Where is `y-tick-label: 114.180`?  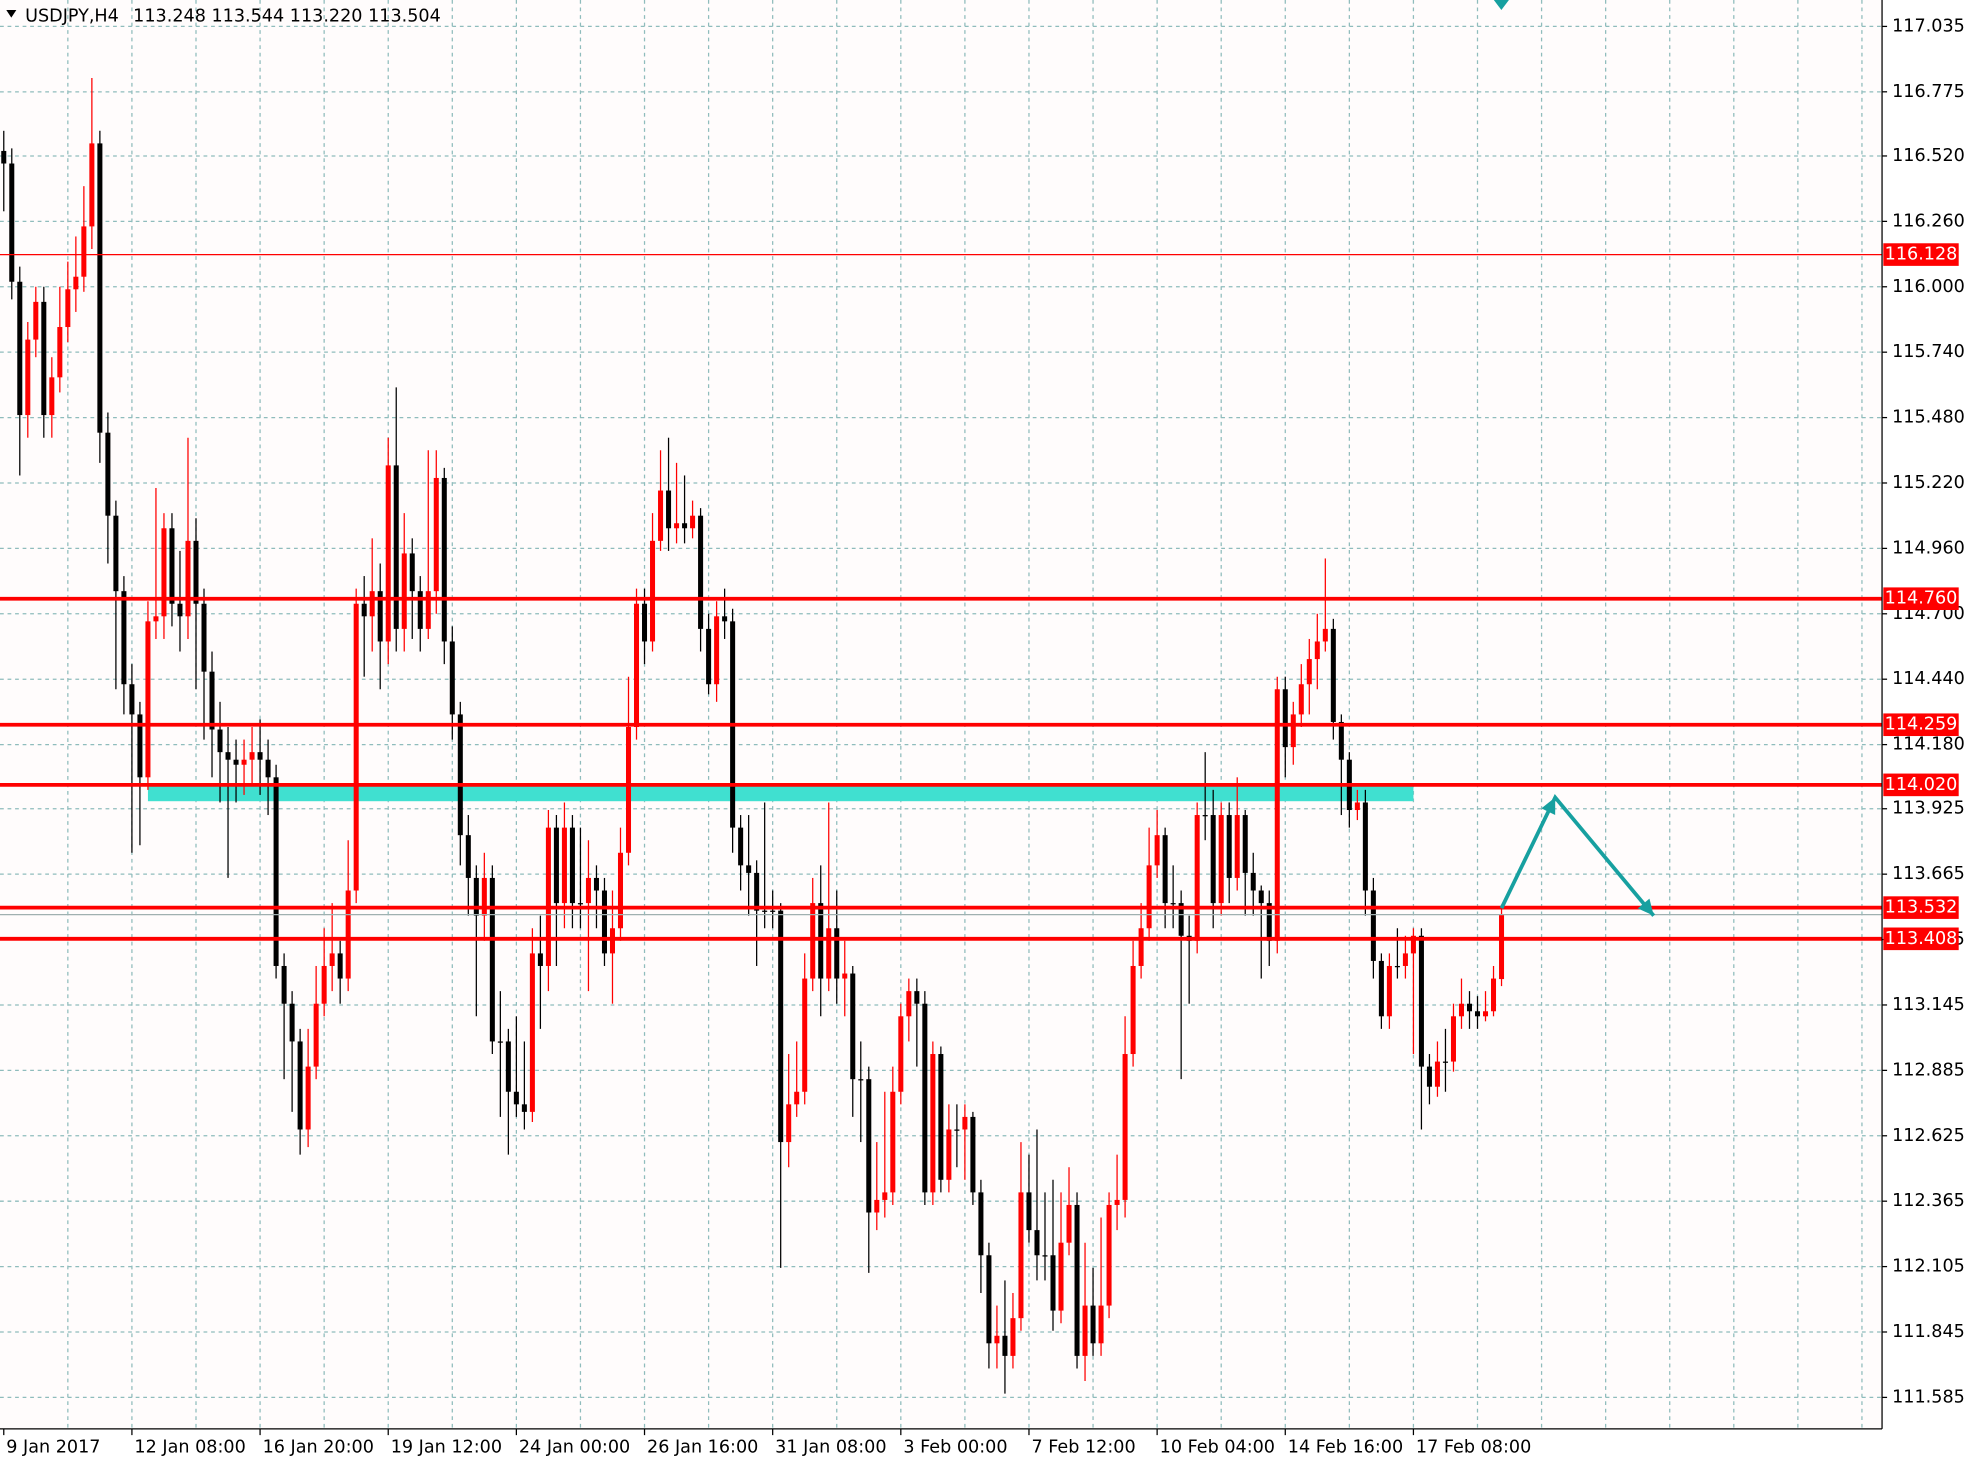 y-tick-label: 114.180 is located at coordinates (1928, 745).